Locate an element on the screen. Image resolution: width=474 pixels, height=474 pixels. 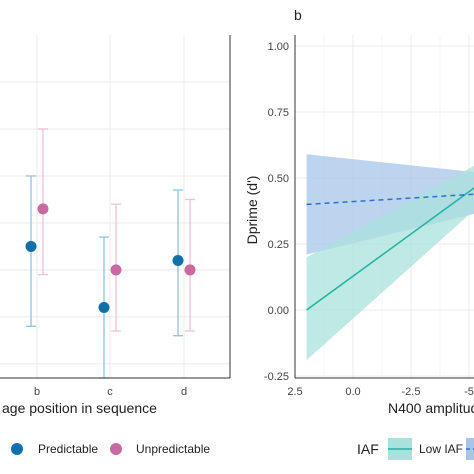
band-low-iaf is located at coordinates (390, 263).